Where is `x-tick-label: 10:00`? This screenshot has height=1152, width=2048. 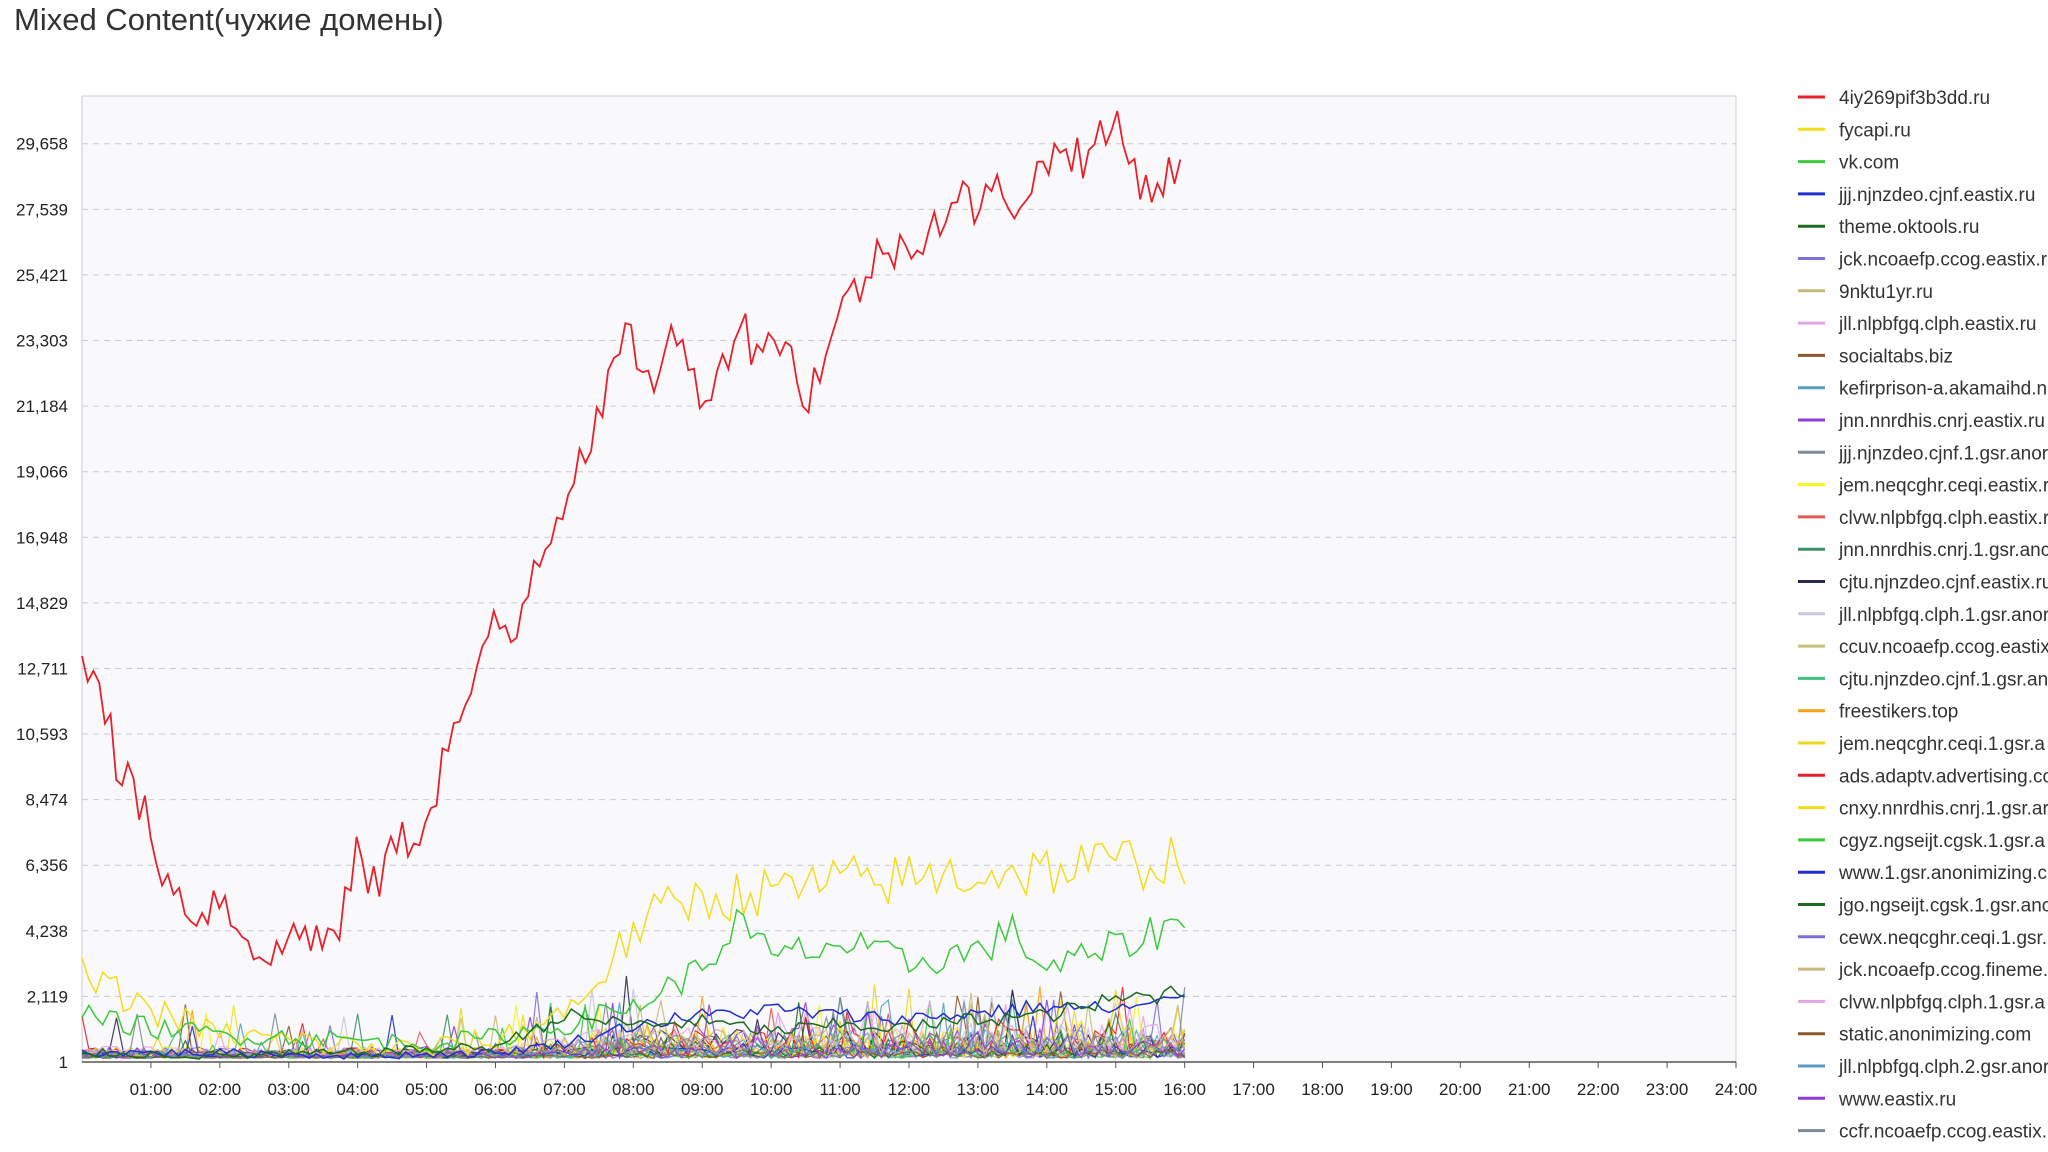 x-tick-label: 10:00 is located at coordinates (771, 1089).